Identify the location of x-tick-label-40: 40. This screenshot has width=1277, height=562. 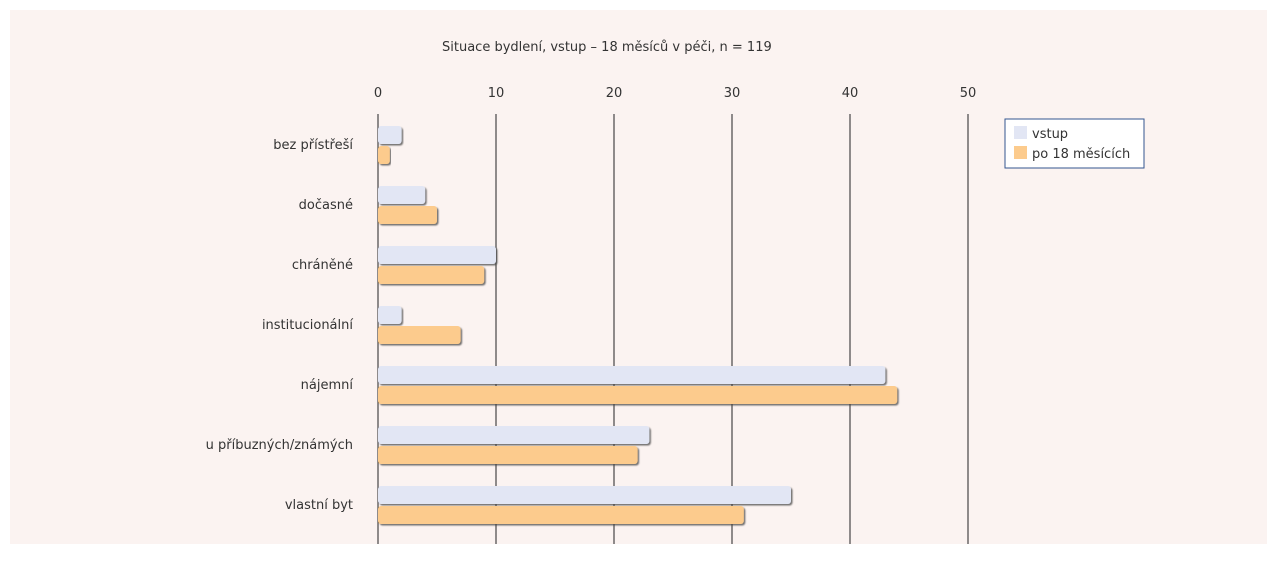
(850, 93).